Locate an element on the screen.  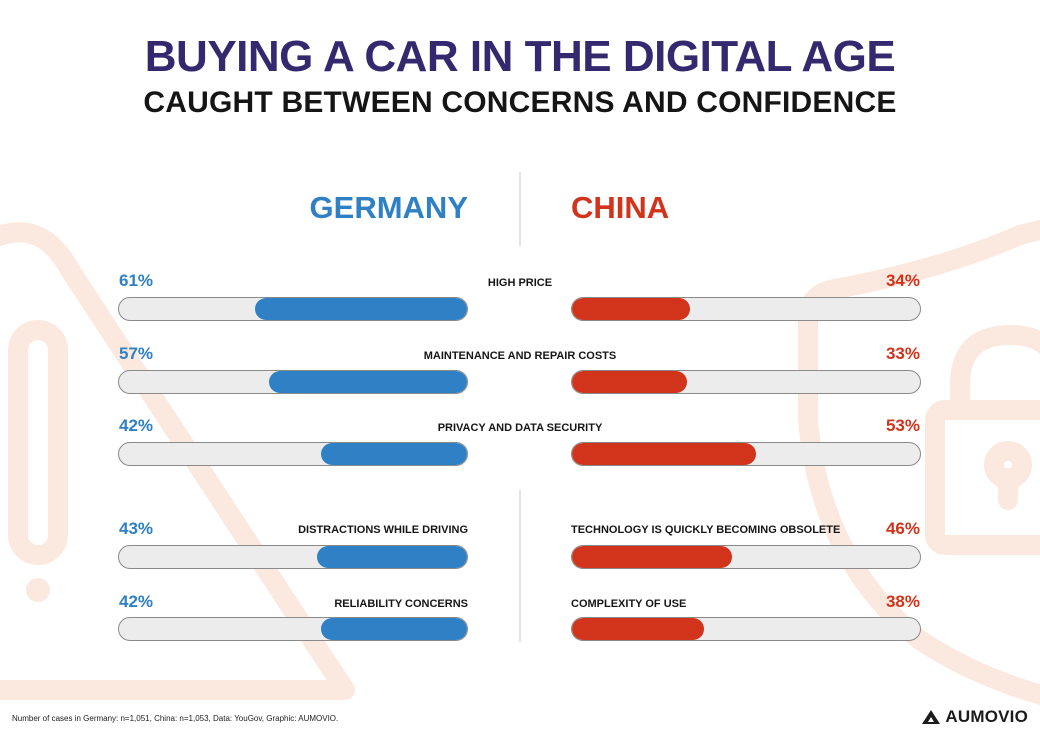
legend-china: CHINA is located at coordinates (620, 207).